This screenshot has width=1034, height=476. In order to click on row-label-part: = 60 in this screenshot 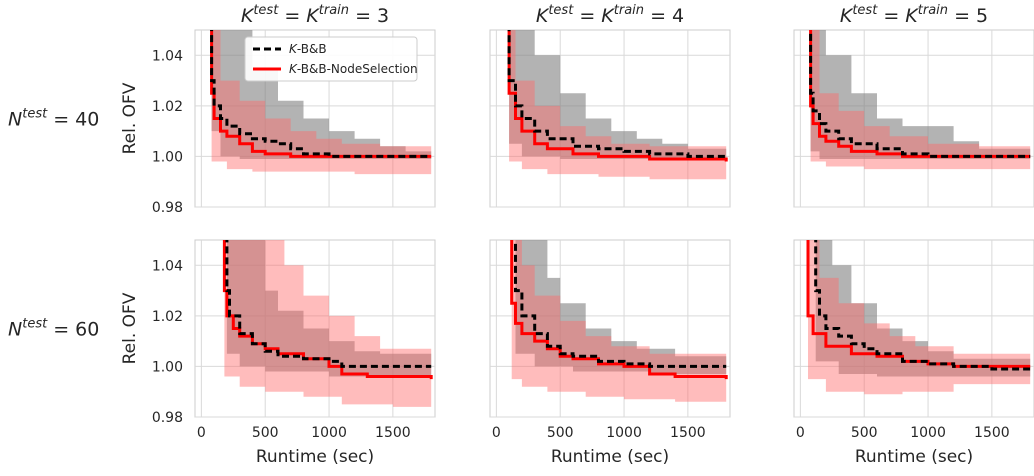, I will do `click(73, 330)`.